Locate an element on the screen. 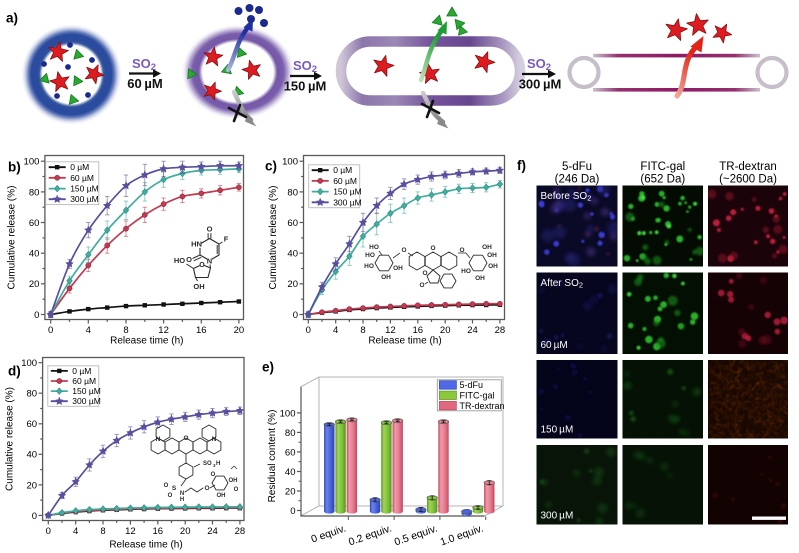  svg-text: c) is located at coordinates (271, 166).